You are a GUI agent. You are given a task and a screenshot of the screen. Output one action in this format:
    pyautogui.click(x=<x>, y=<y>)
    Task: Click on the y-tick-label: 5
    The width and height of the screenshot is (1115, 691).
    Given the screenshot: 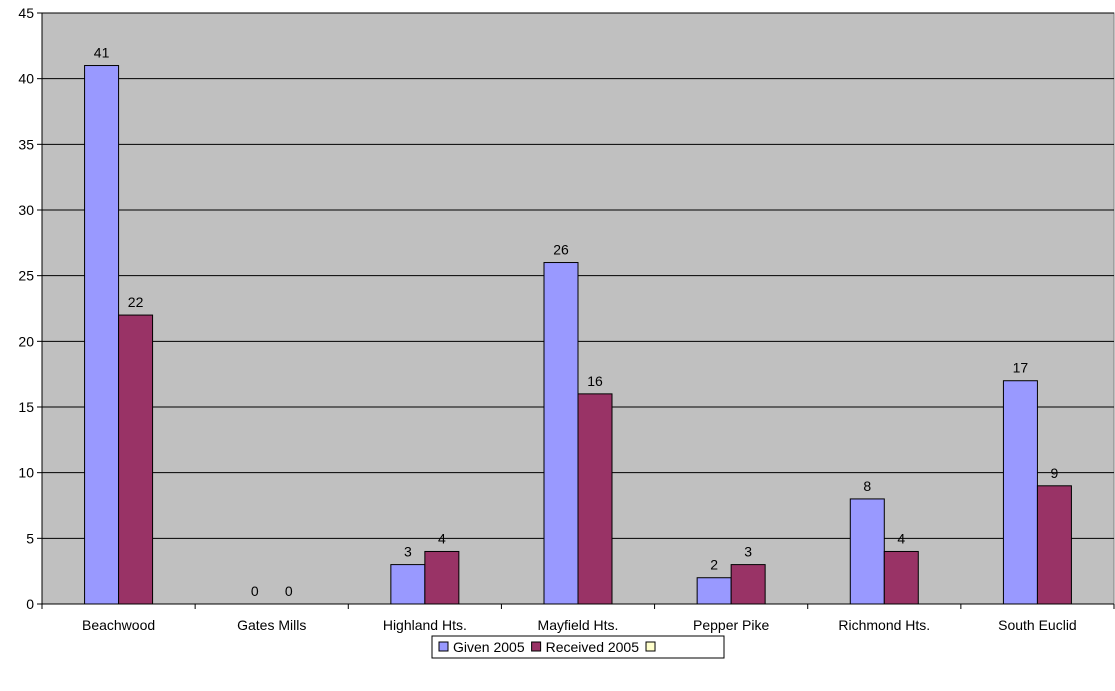 What is the action you would take?
    pyautogui.click(x=30, y=538)
    